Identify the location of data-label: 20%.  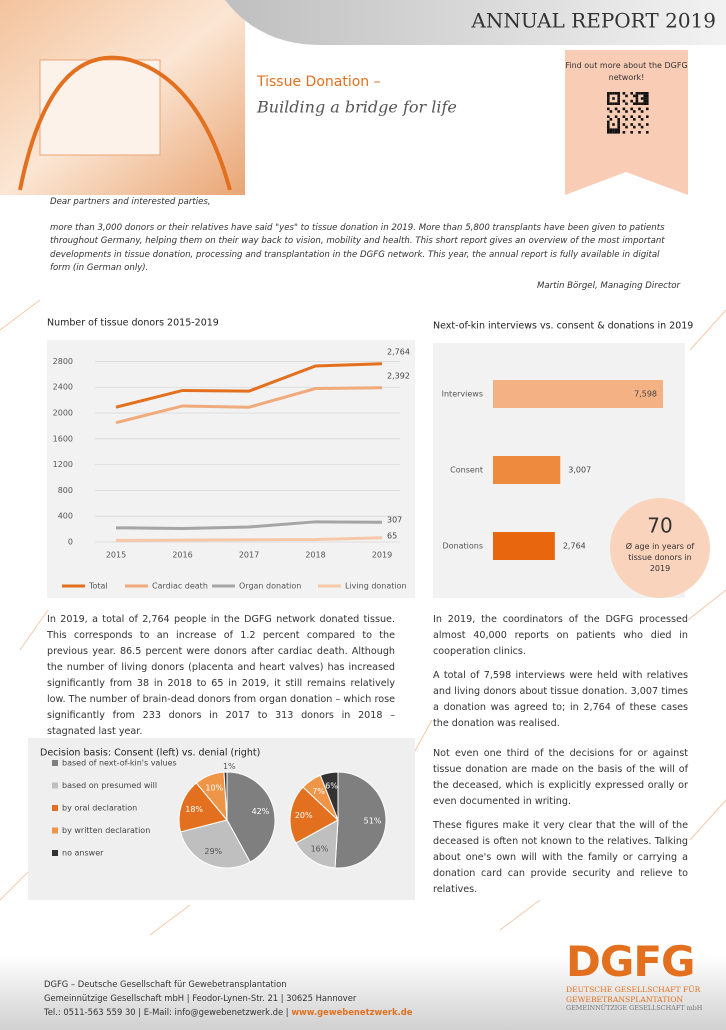
(304, 815).